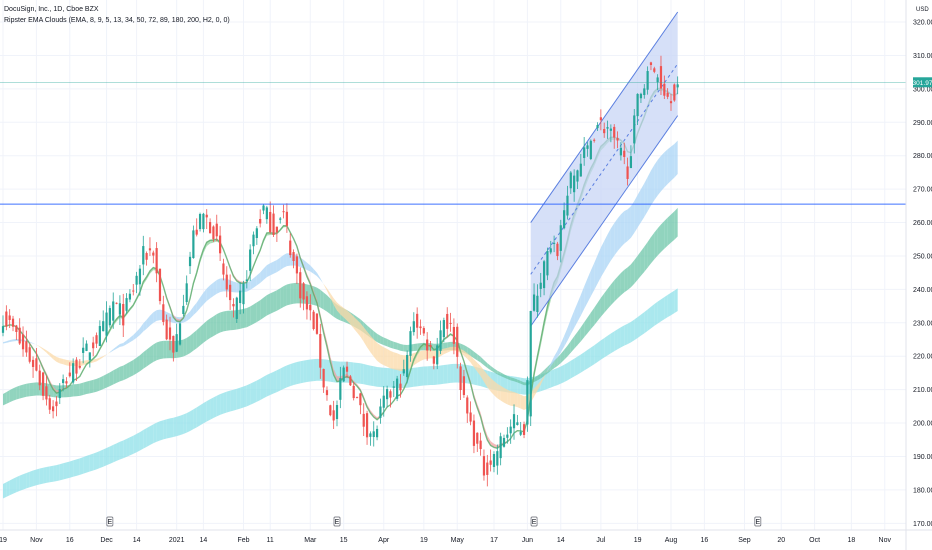  What do you see at coordinates (51, 9) in the screenshot?
I see `symbol-title: DocuSign, Inc., 1D, Cboe BZX` at bounding box center [51, 9].